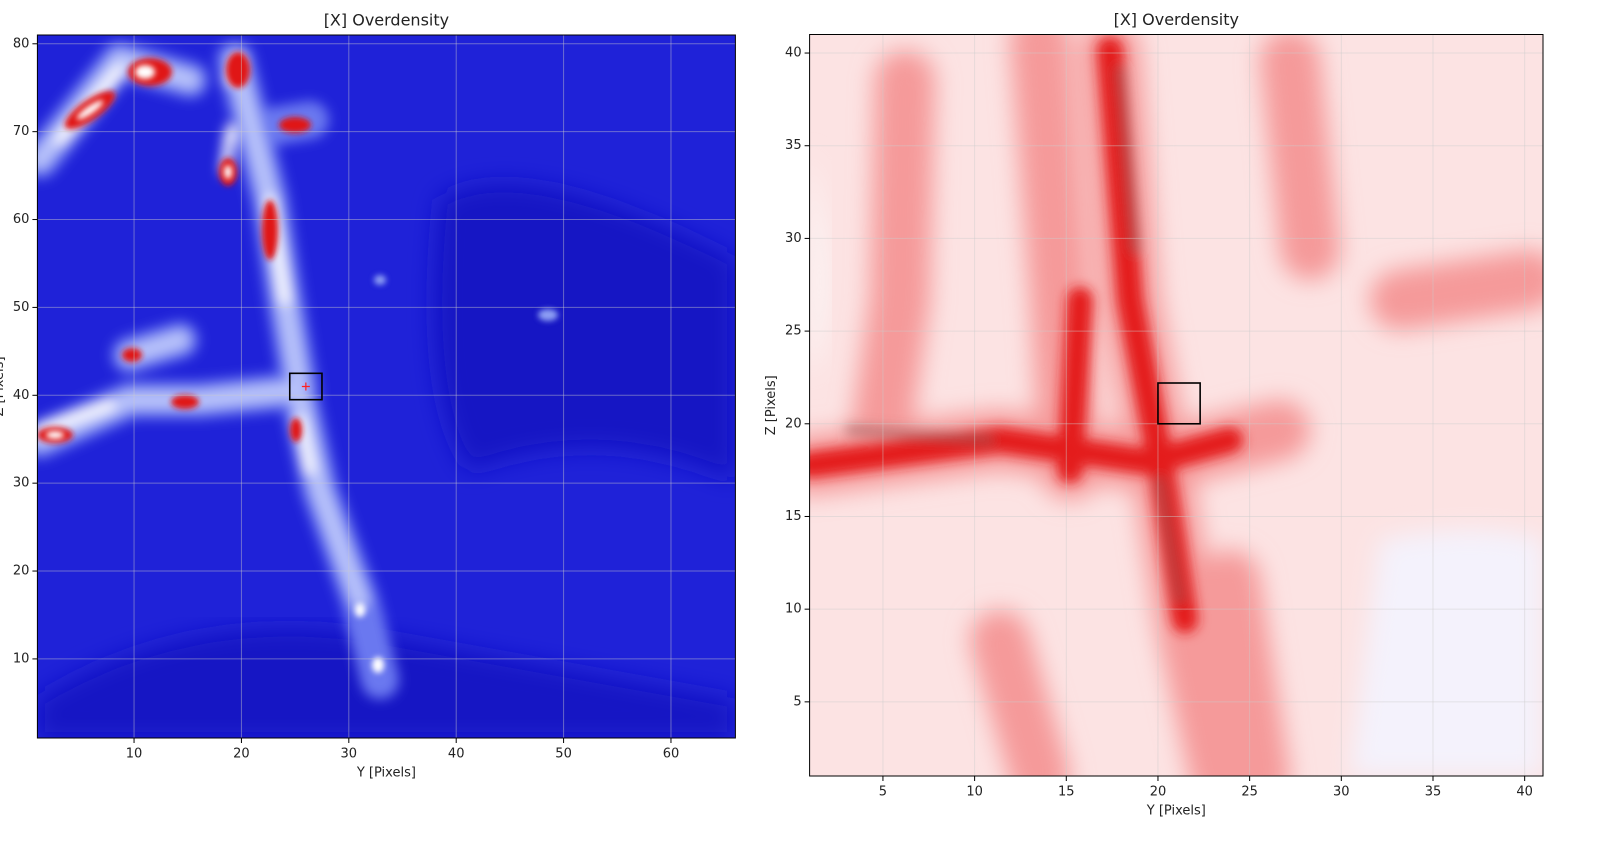 Image resolution: width=1600 pixels, height=850 pixels. Describe the element at coordinates (883, 792) in the screenshot. I see `x-tick-label: 5` at that location.